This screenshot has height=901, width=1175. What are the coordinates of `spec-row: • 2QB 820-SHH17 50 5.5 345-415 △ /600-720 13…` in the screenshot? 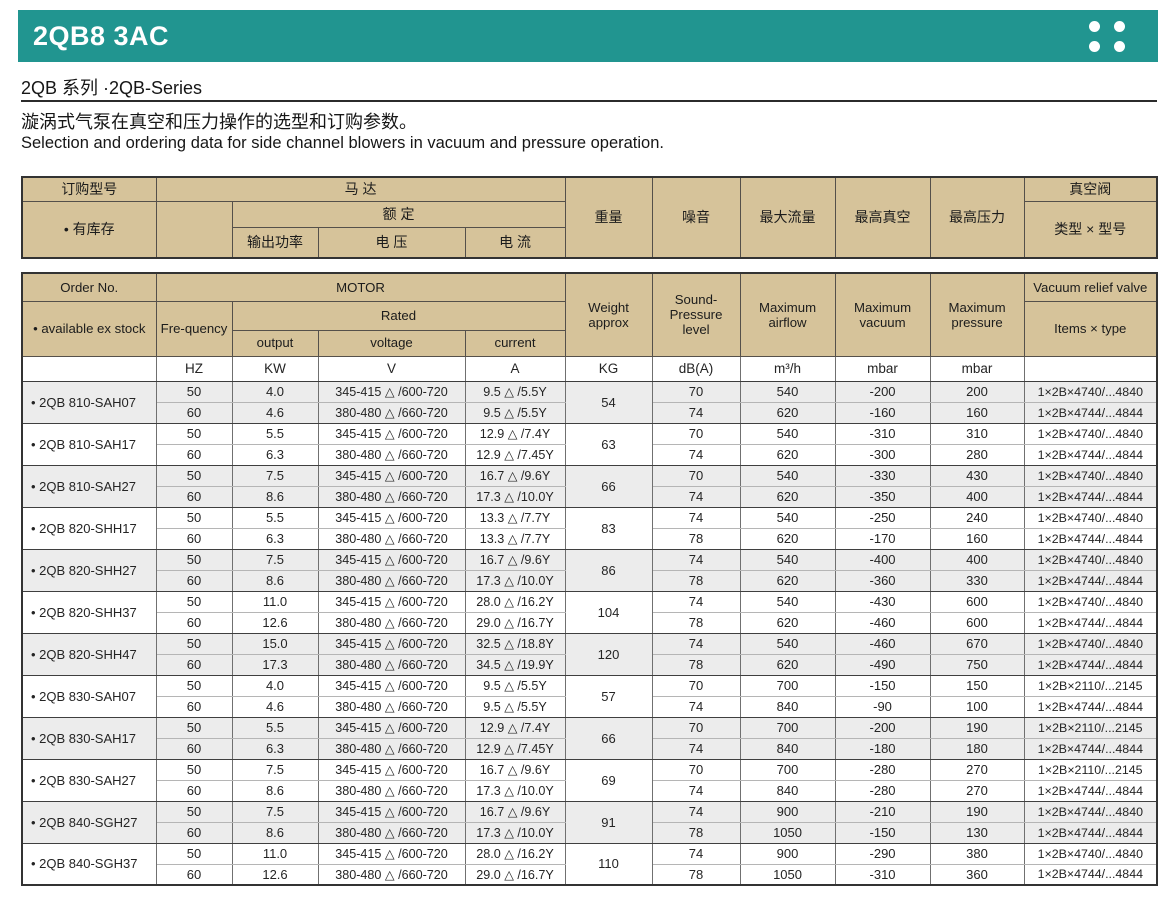 It's located at (589, 528).